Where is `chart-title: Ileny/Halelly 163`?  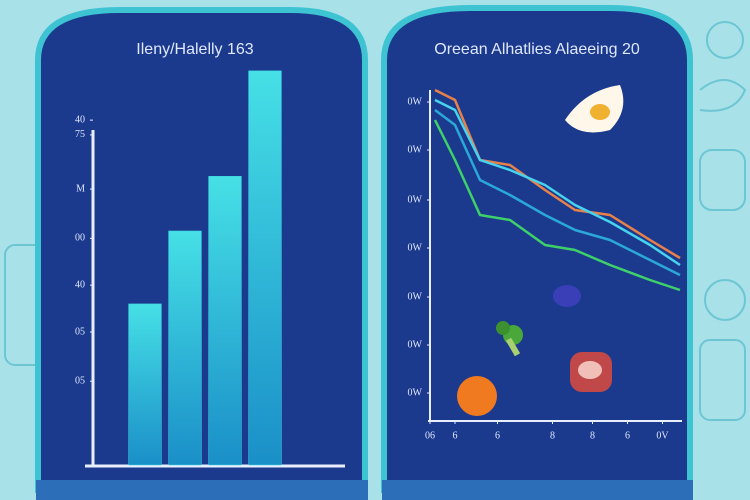
chart-title: Ileny/Halelly 163 is located at coordinates (195, 49).